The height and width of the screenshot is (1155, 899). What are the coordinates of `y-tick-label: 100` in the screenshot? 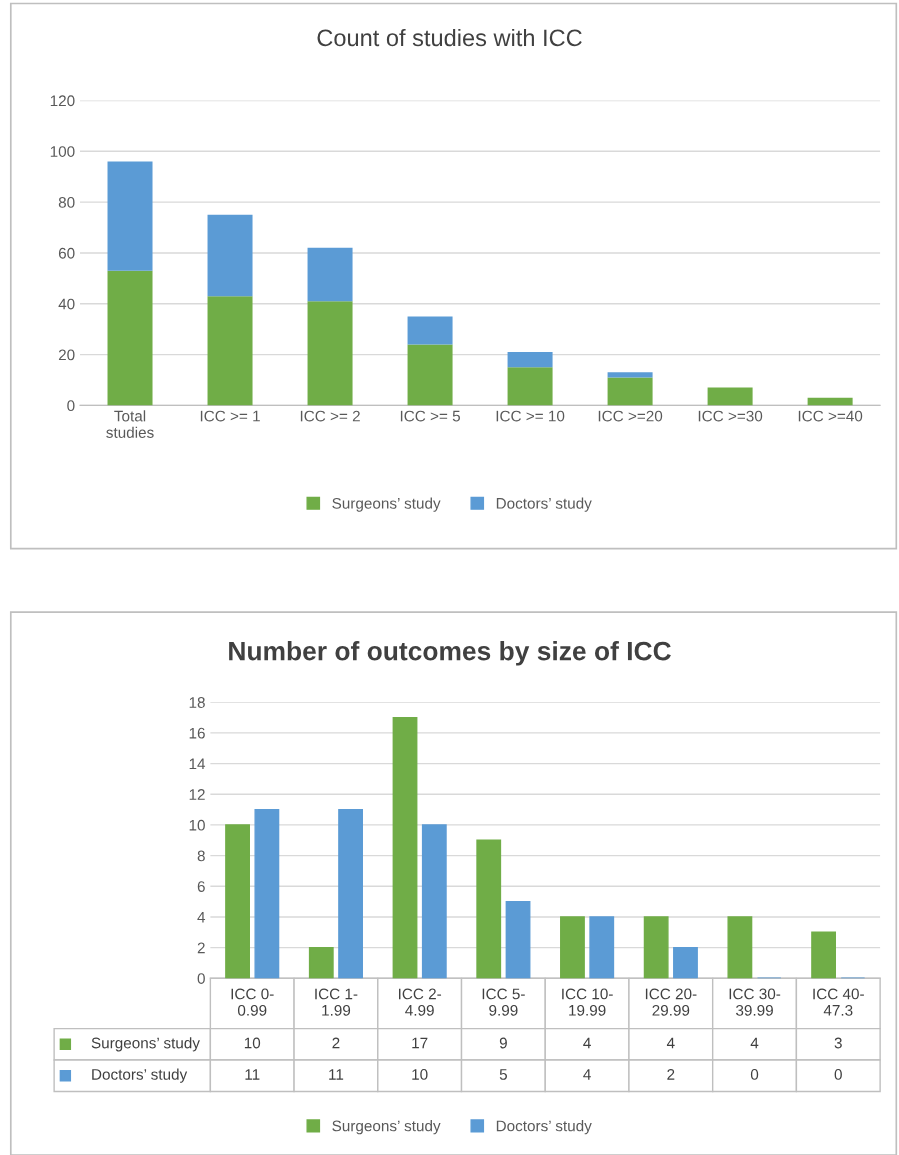 It's located at (62, 151).